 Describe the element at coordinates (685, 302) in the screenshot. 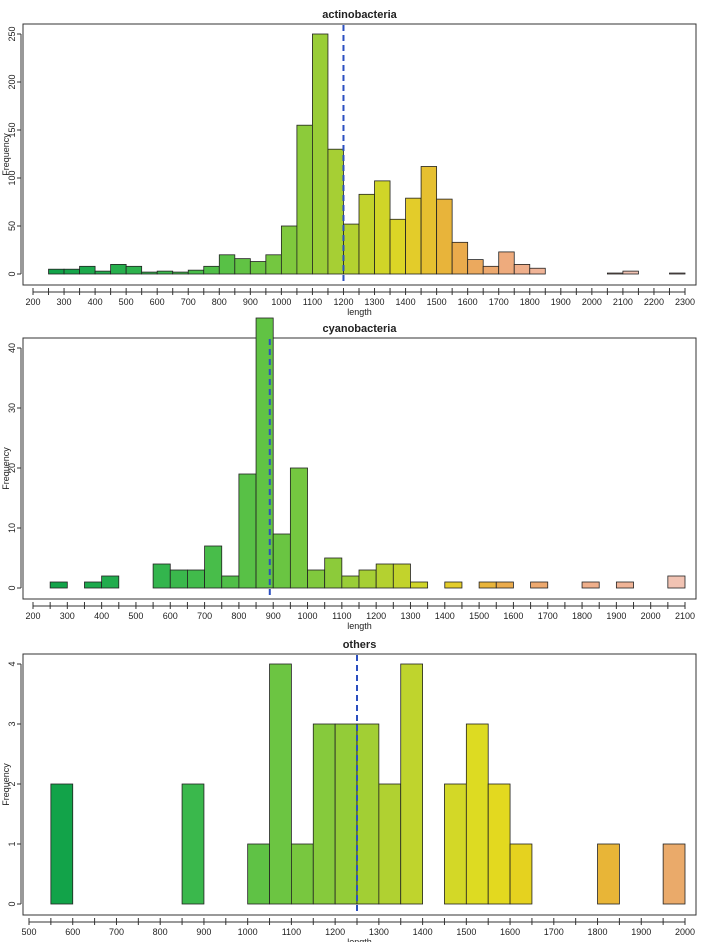

I see `x-tick-label: 2300` at that location.